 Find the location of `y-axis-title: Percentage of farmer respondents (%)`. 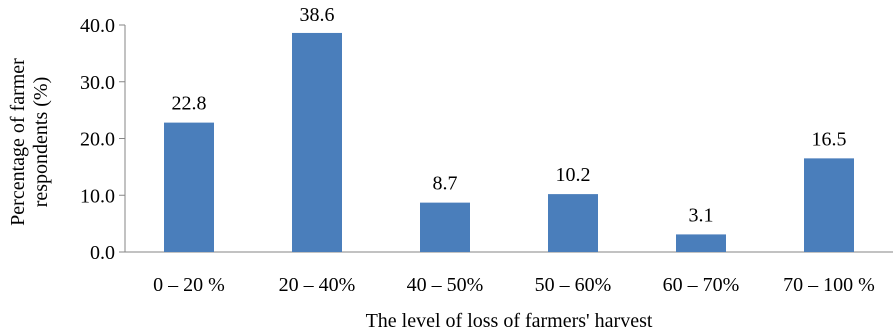

y-axis-title: Percentage of farmer respondents (%) is located at coordinates (29, 142).